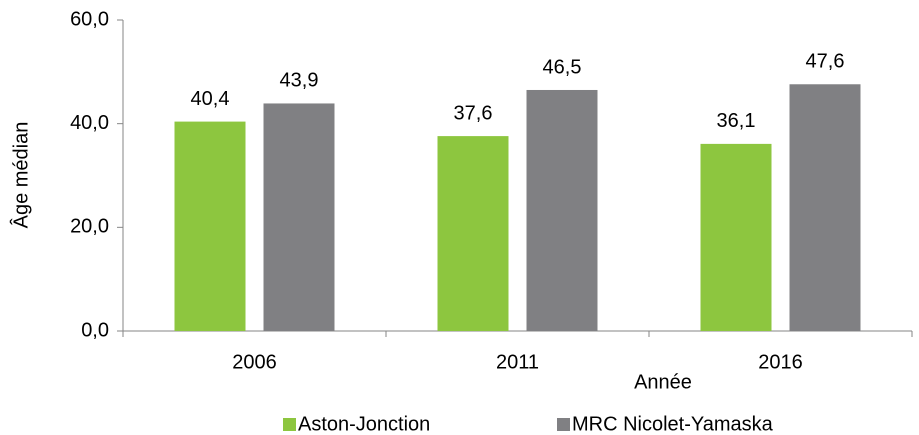 The image size is (919, 435). Describe the element at coordinates (663, 382) in the screenshot. I see `x-axis-label: Année` at that location.